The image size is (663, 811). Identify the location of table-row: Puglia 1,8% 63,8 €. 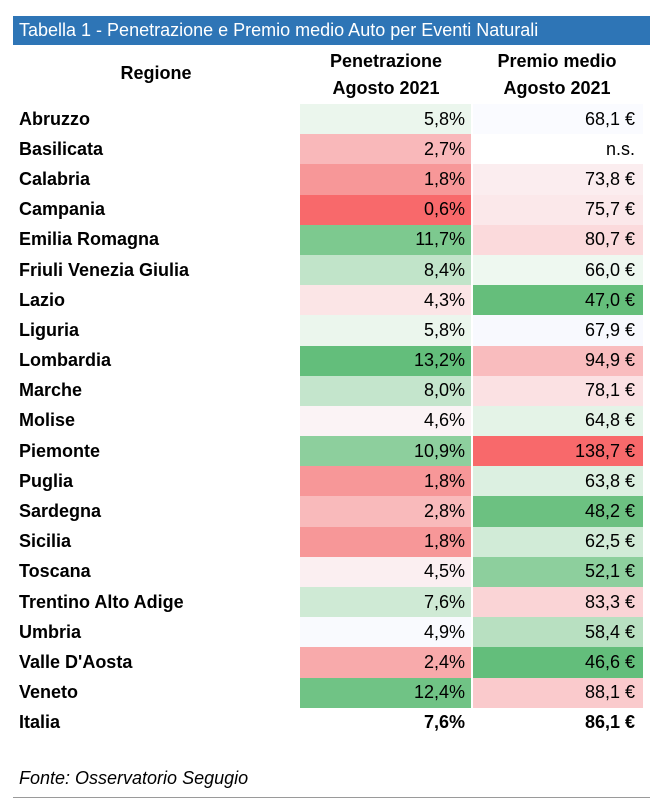
(333, 481).